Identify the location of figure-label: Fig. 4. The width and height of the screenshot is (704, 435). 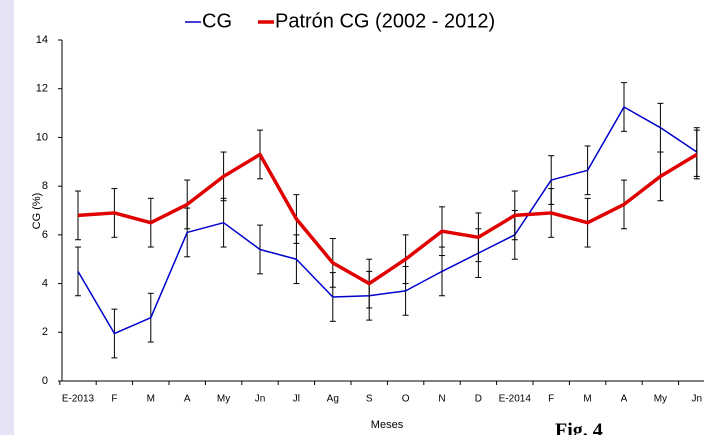
(579, 427).